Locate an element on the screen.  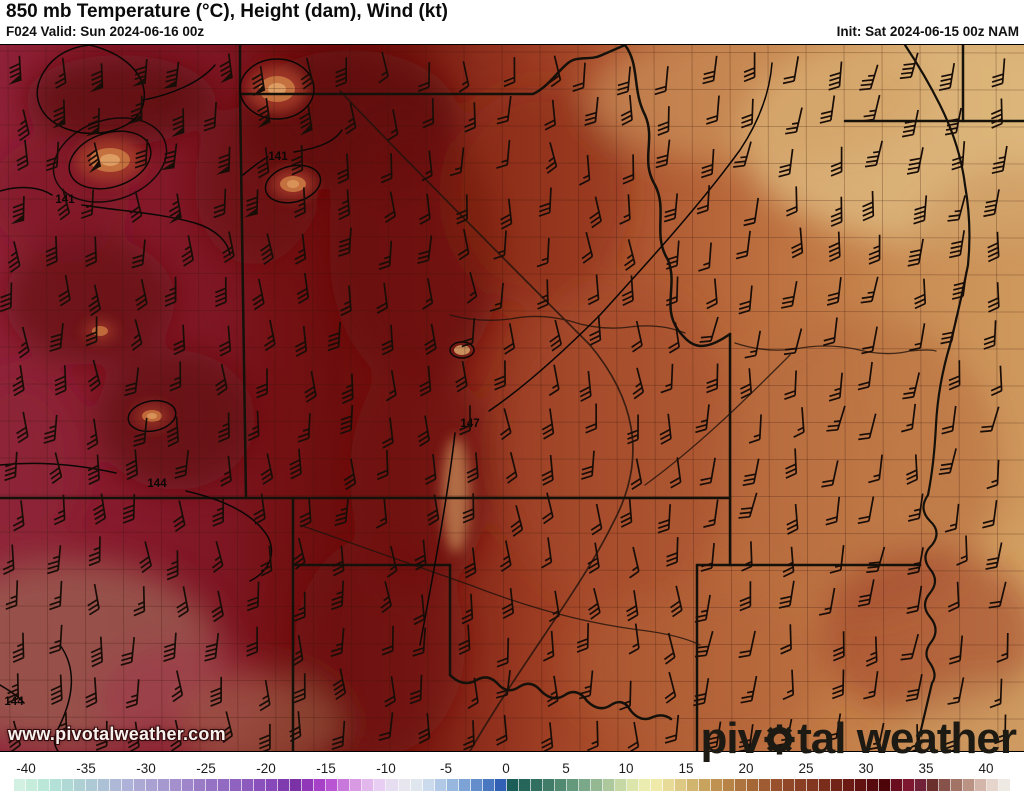
colorbar-tick: 5 is located at coordinates (566, 768).